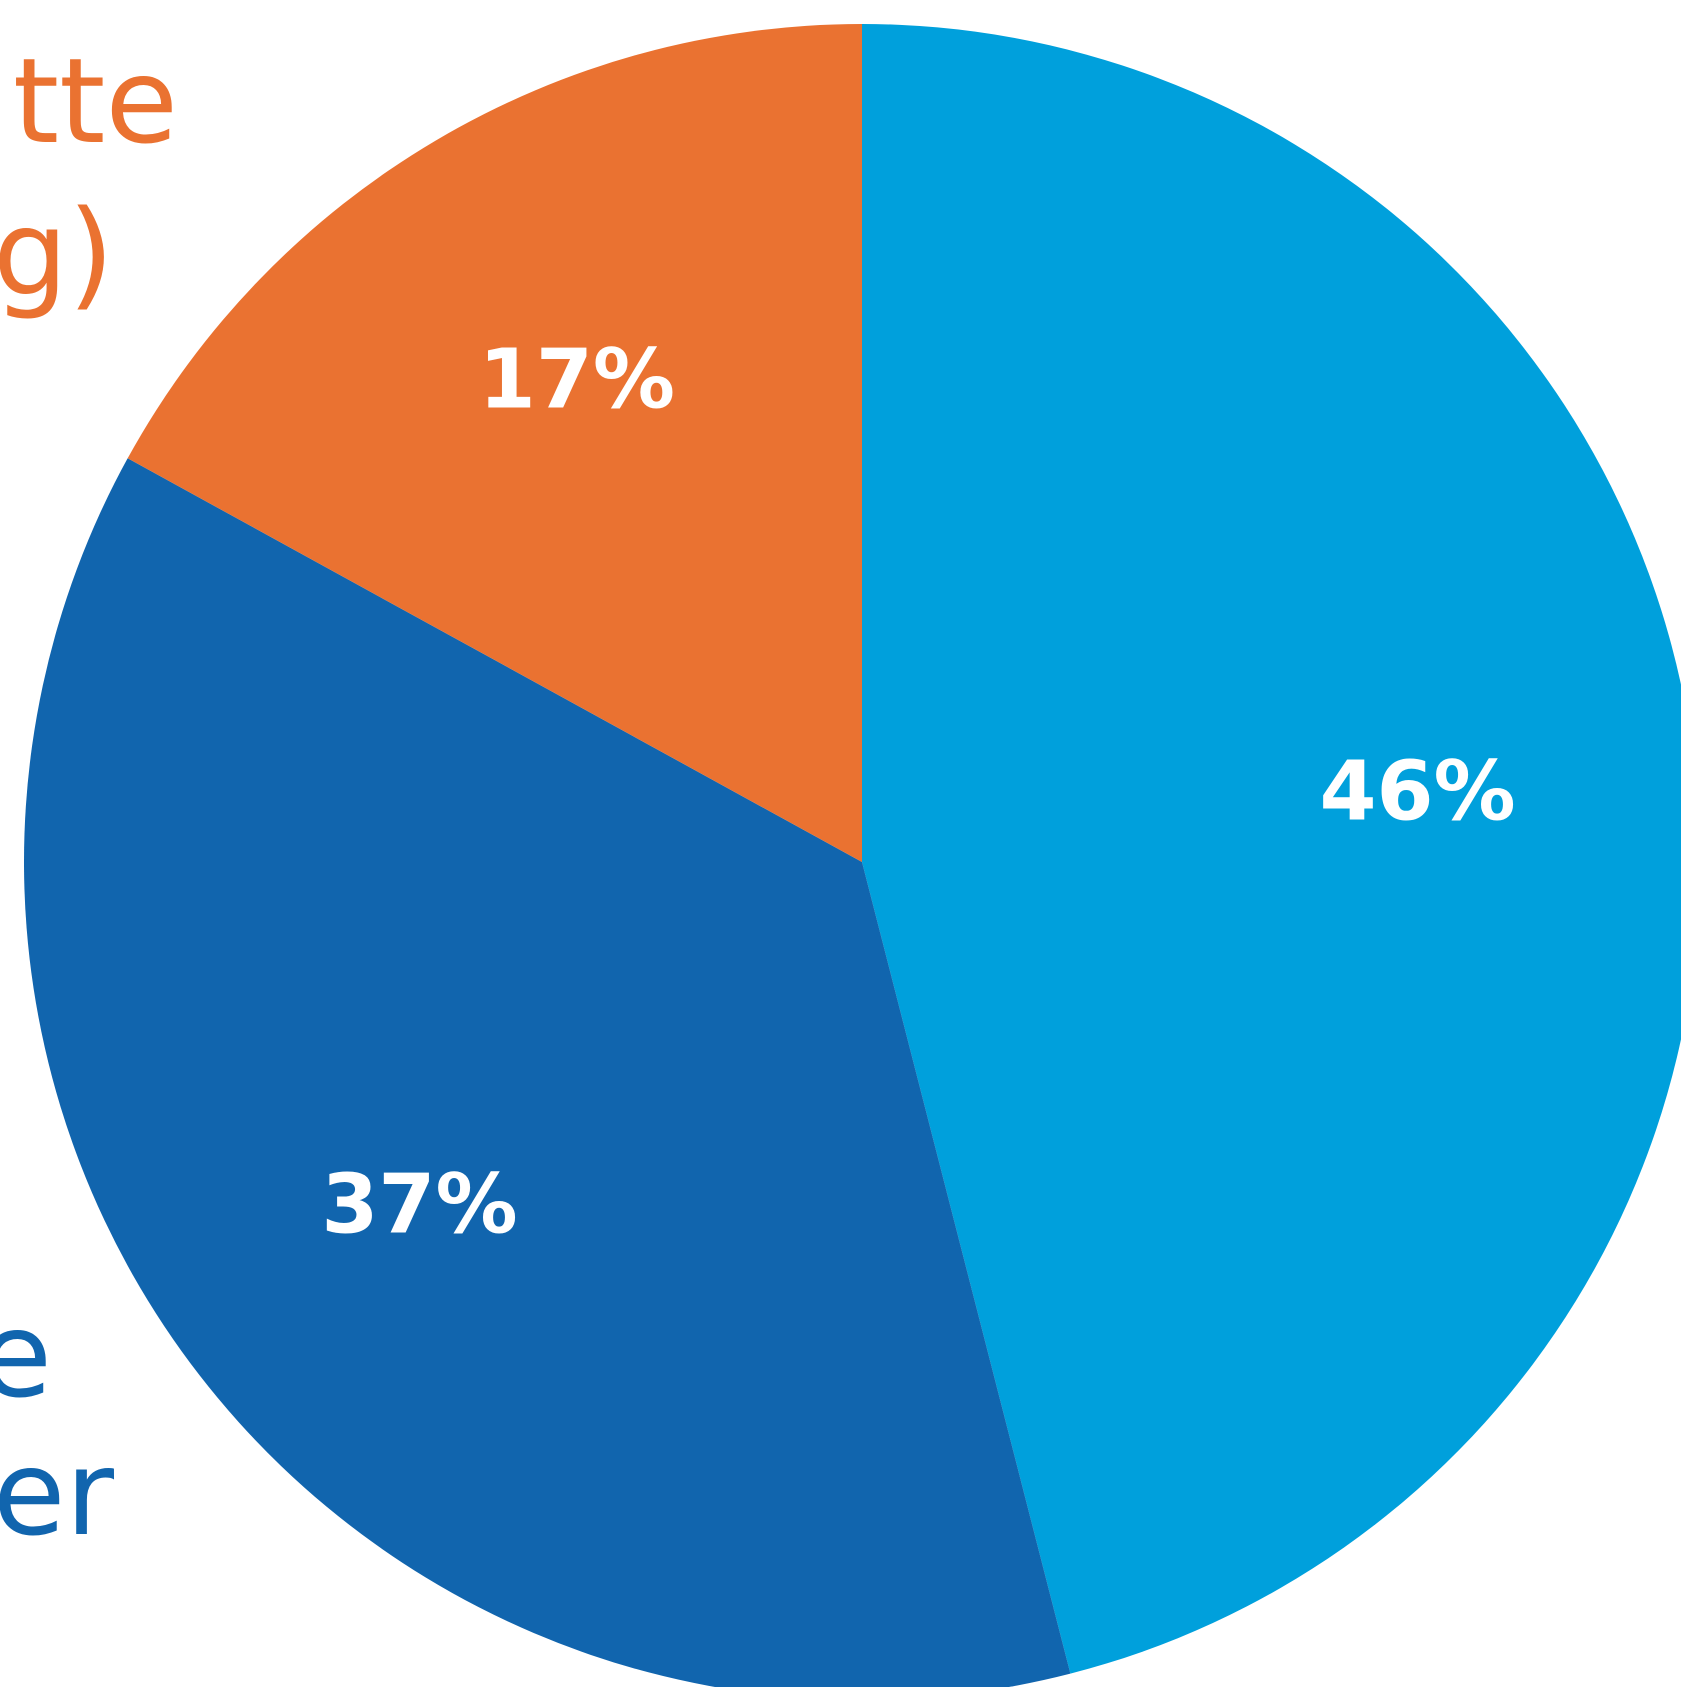 The image size is (1681, 1687). What do you see at coordinates (1417, 791) in the screenshot?
I see `slice-label-1: 46%` at bounding box center [1417, 791].